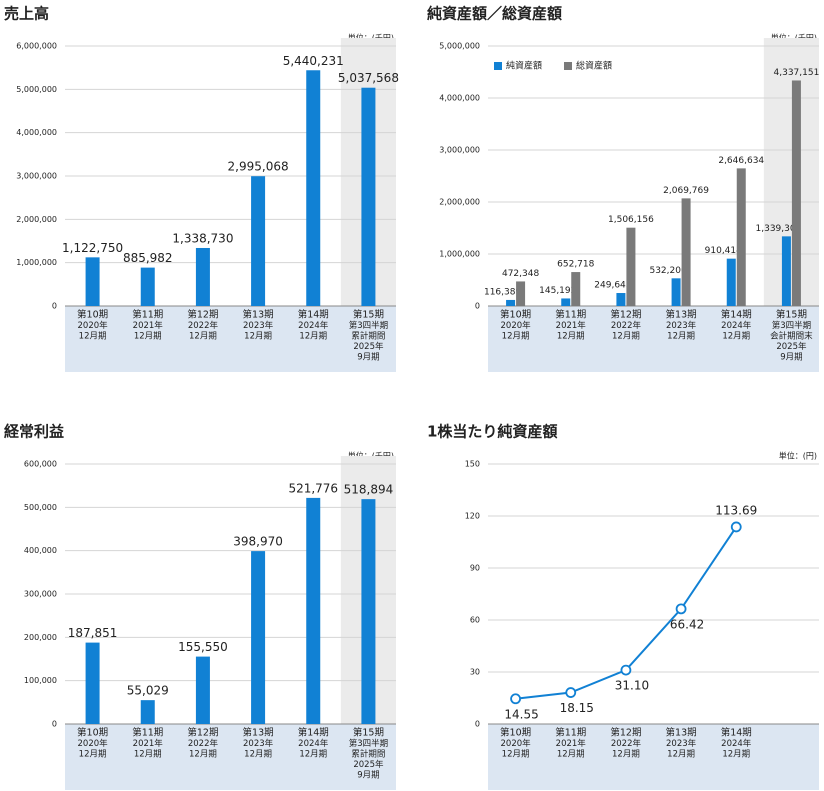 This screenshot has height=791, width=824. Describe the element at coordinates (475, 620) in the screenshot. I see `y-tick-label: 60` at that location.